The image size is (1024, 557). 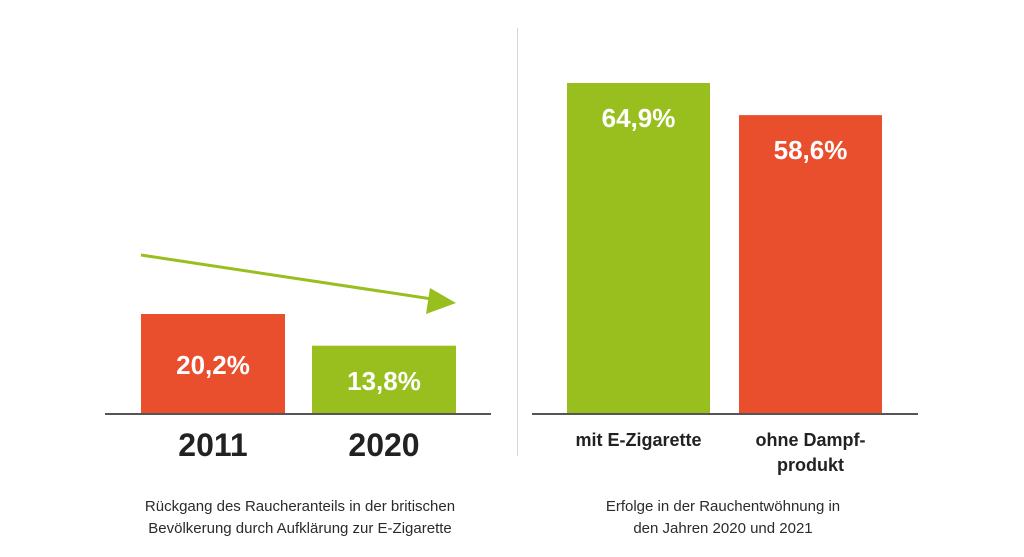 I want to click on bar-ohne-dampfprodukt, so click(x=810, y=264).